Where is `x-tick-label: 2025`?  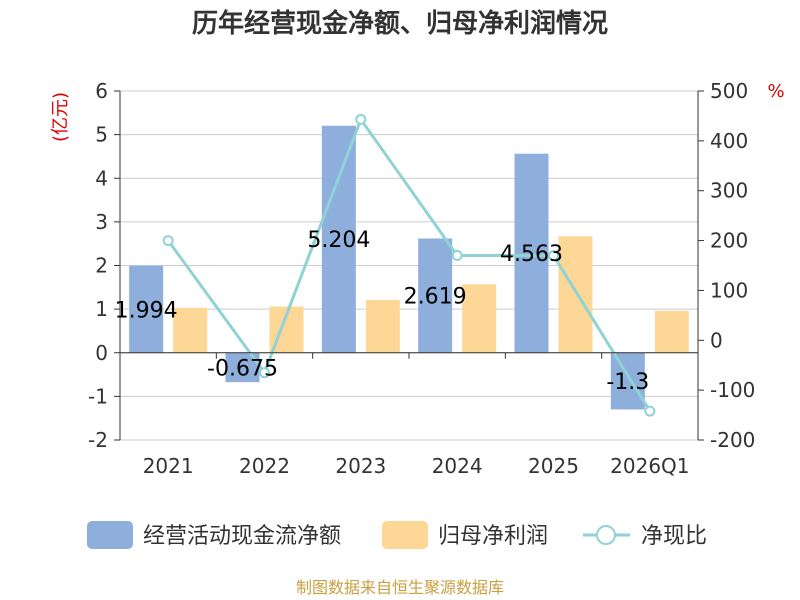
x-tick-label: 2025 is located at coordinates (553, 466).